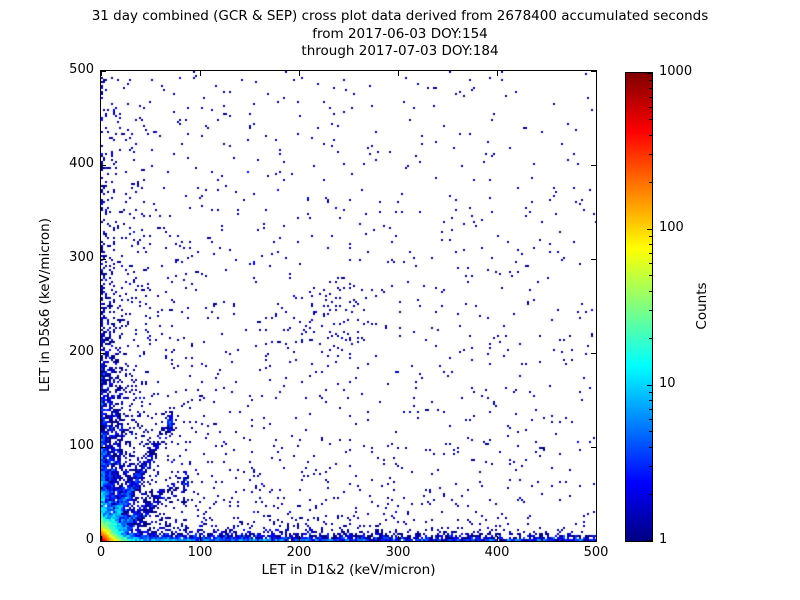 This screenshot has width=800, height=600. Describe the element at coordinates (81, 445) in the screenshot. I see `y-tick-label: 100` at that location.